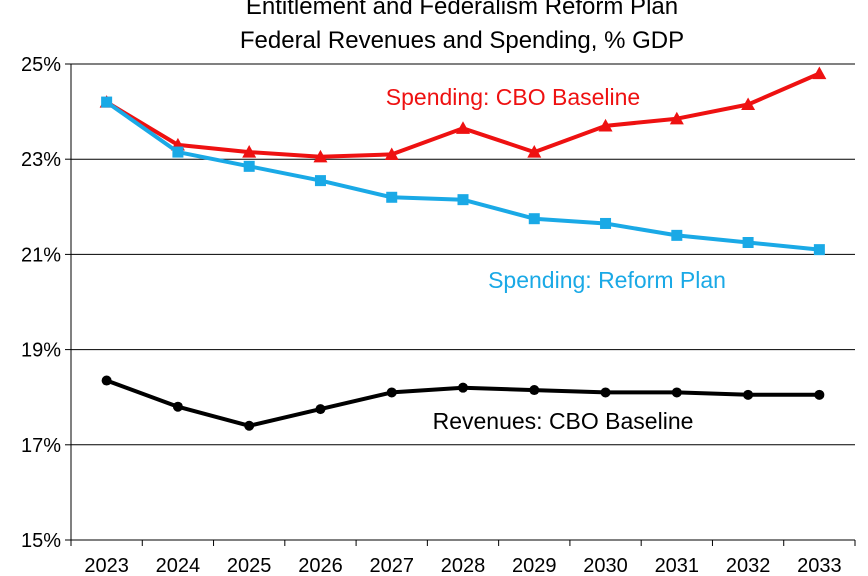  What do you see at coordinates (177, 406) in the screenshot?
I see `point-revenues-cbo-baseline-2024` at bounding box center [177, 406].